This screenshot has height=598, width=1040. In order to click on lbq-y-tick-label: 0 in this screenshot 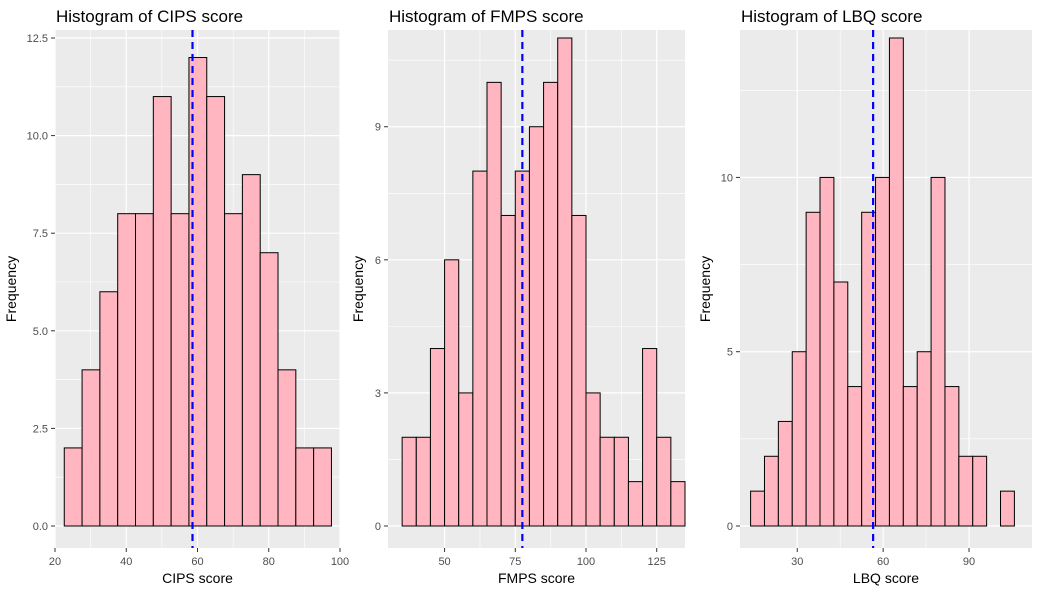, I will do `click(730, 527)`.